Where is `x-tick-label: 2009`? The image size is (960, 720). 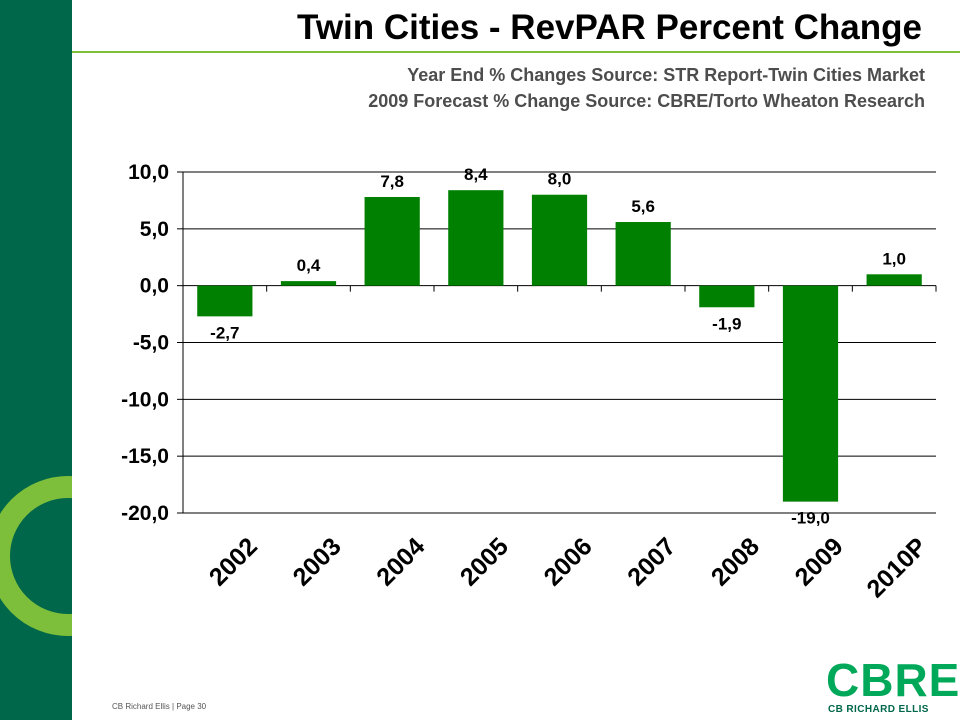 x-tick-label: 2009 is located at coordinates (819, 561).